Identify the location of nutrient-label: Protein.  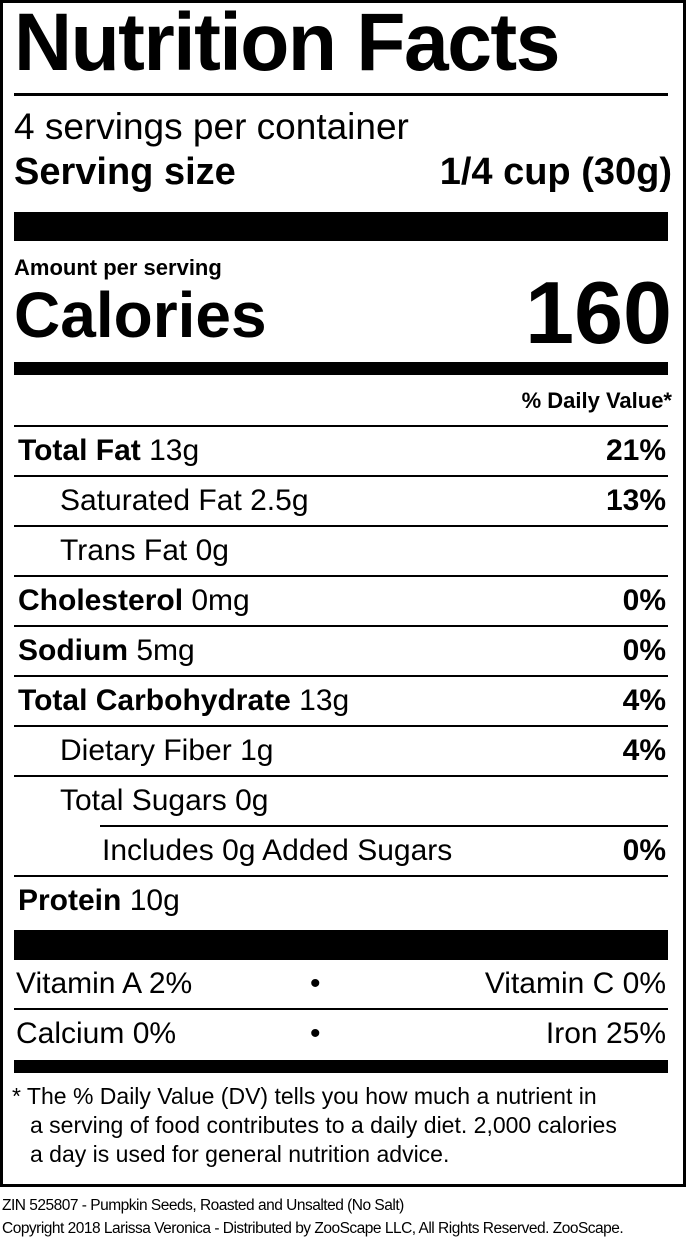
(70, 900).